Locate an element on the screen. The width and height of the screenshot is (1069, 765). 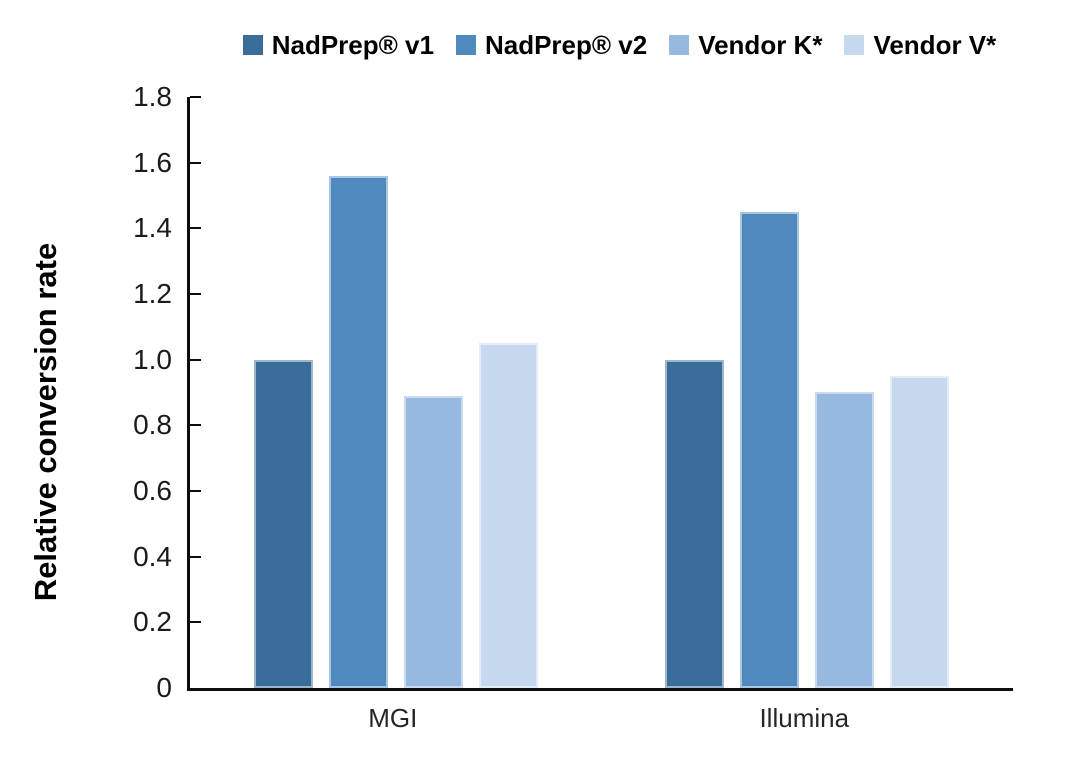
legend-label: Vendor V* is located at coordinates (935, 44).